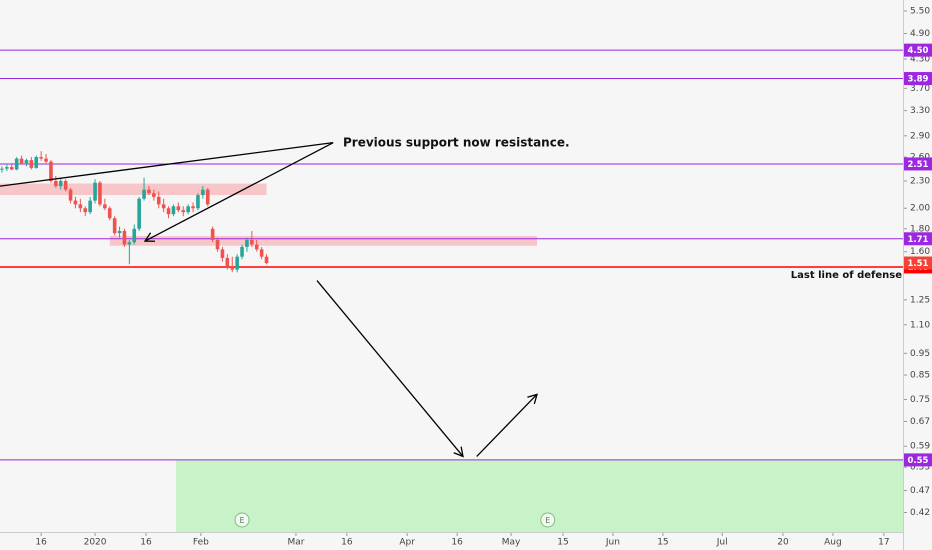 The height and width of the screenshot is (550, 932). I want to click on y-tick-label: 4.90, so click(920, 34).